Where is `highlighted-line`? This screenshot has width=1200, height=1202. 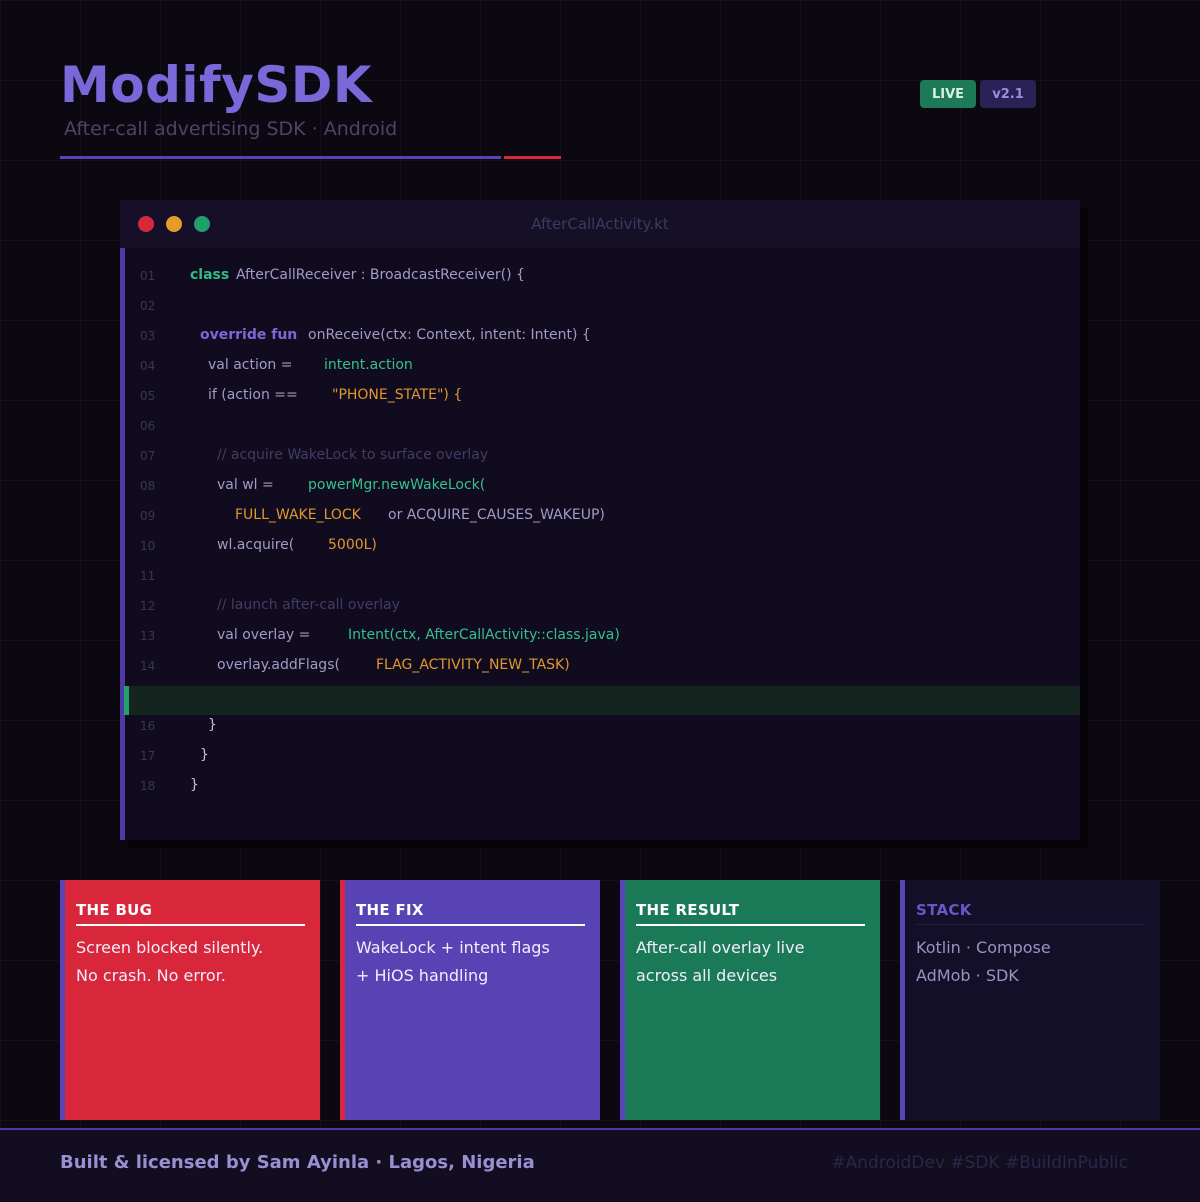
highlighted-line is located at coordinates (602, 700).